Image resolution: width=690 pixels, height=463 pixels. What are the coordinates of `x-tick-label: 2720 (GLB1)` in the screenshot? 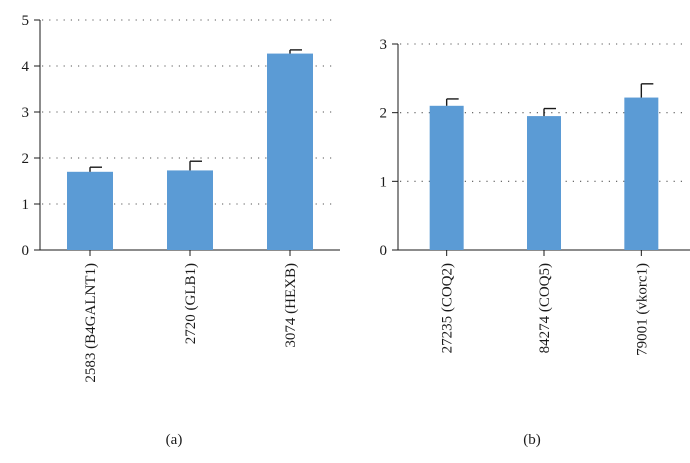 It's located at (191, 303).